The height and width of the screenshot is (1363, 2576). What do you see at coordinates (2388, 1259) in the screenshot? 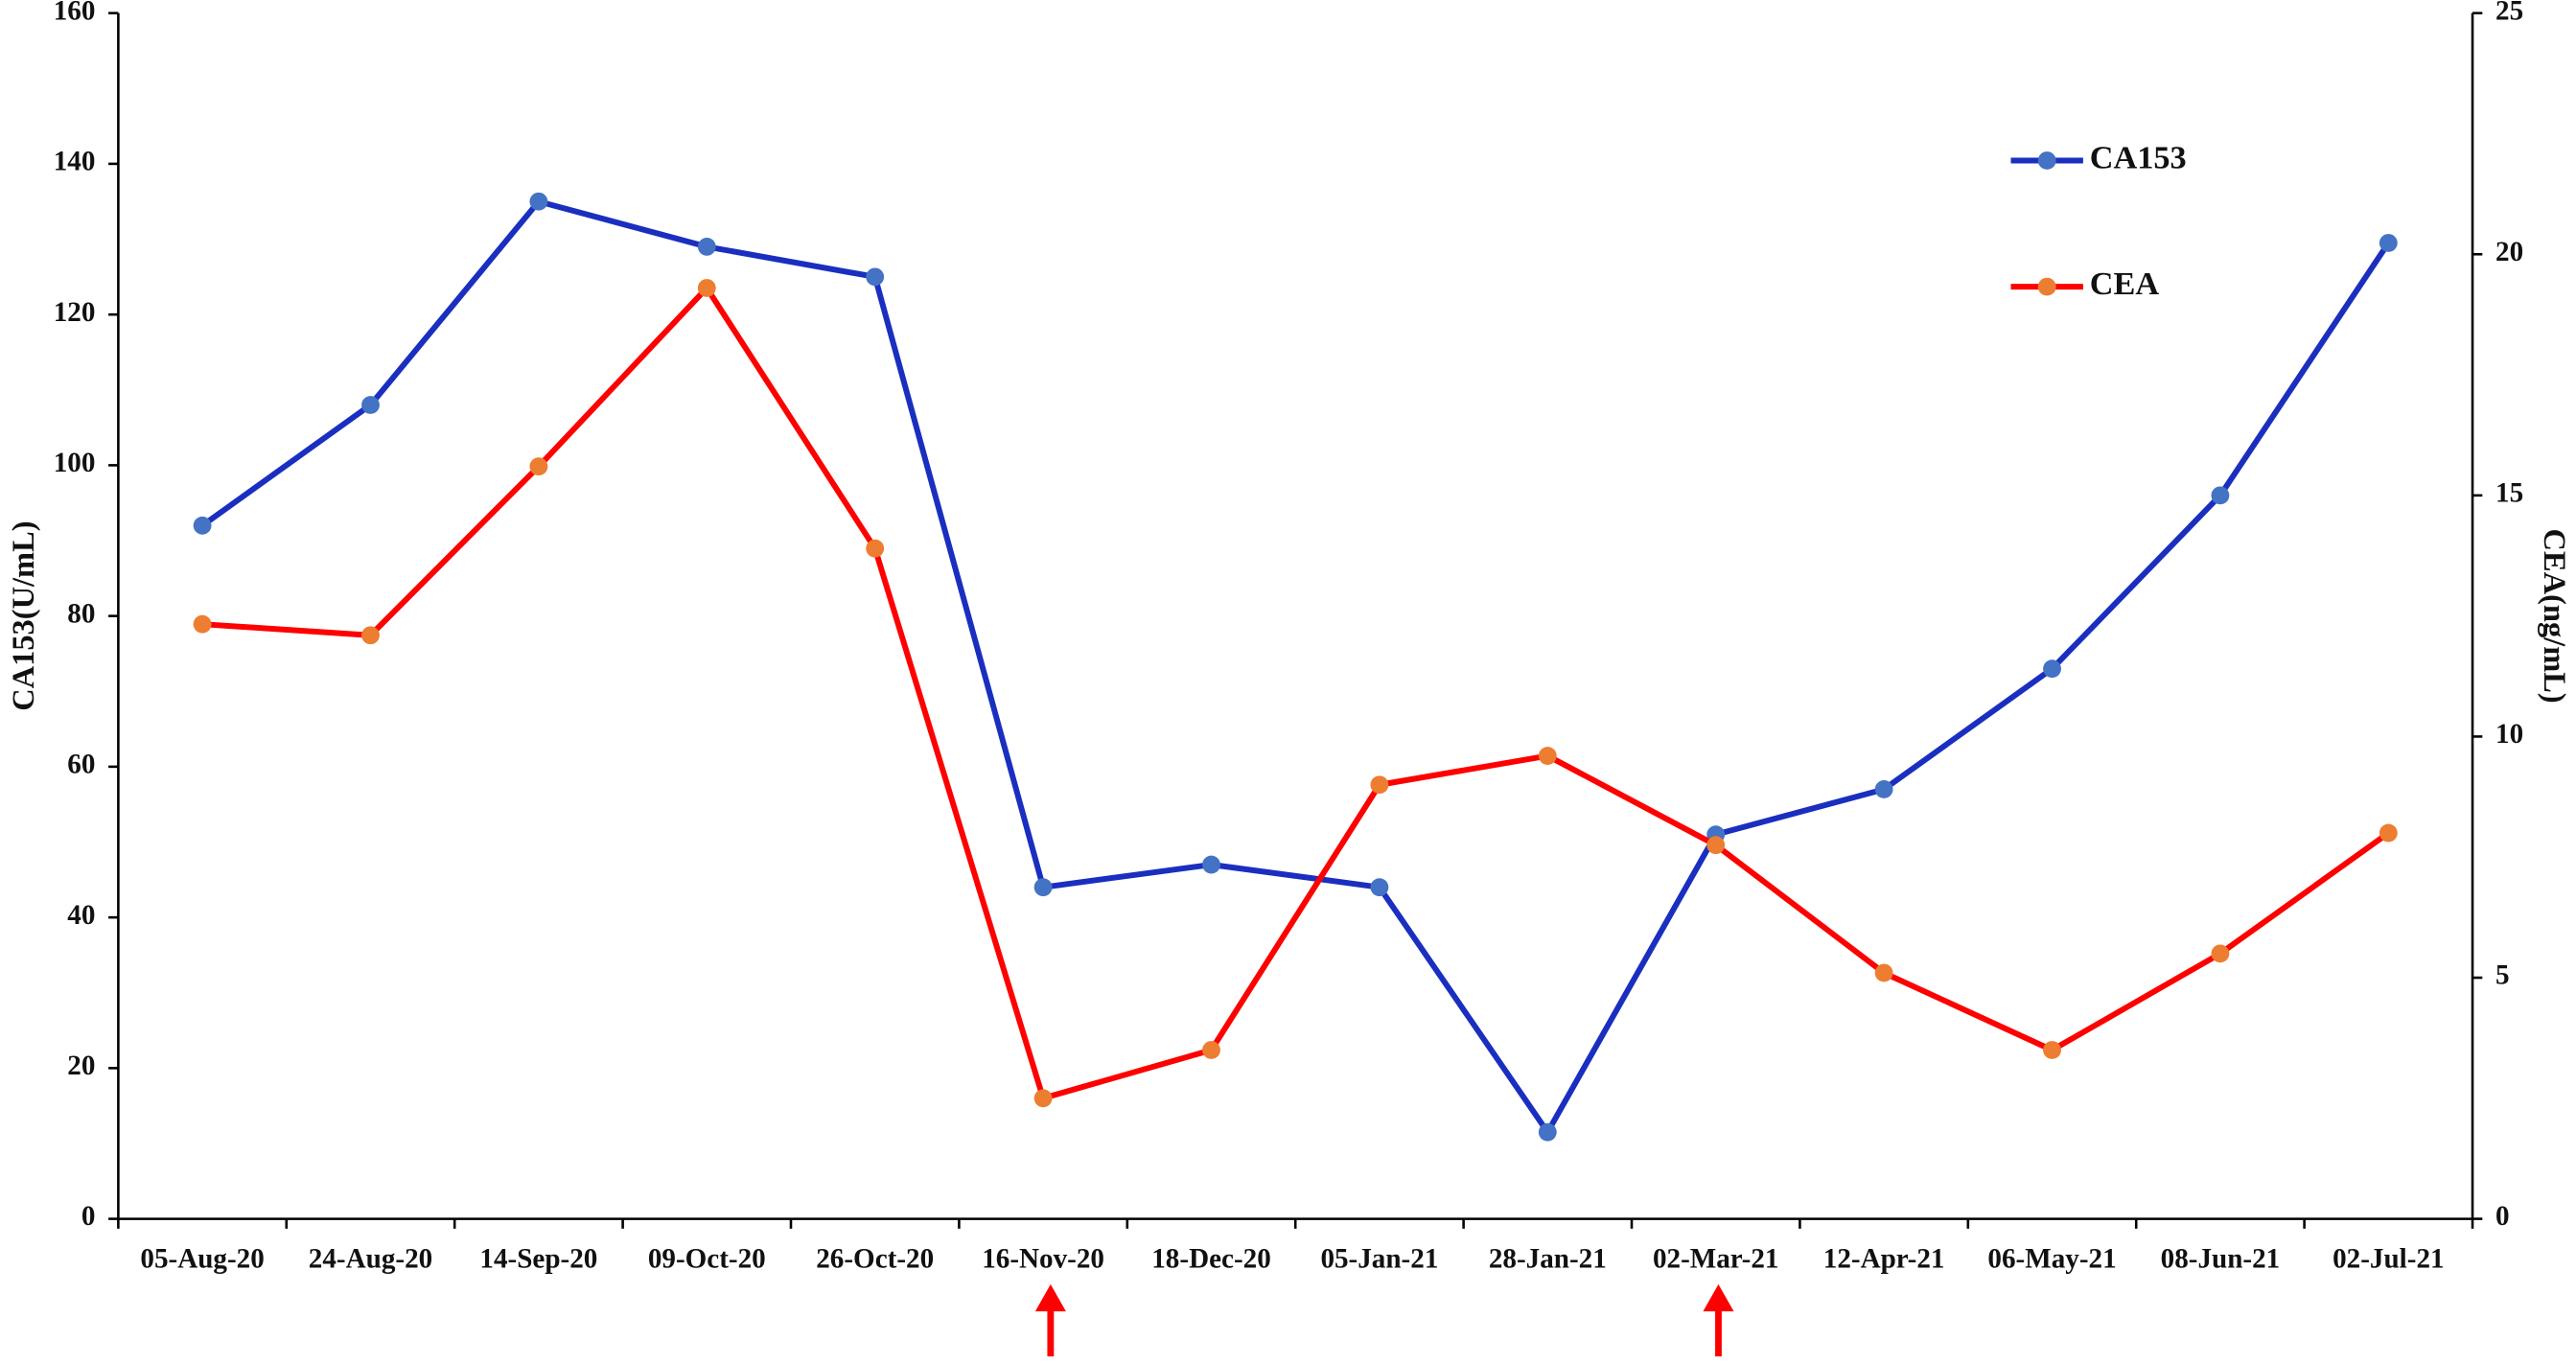
I see `x-tick-label: 02-Jul-21` at bounding box center [2388, 1259].